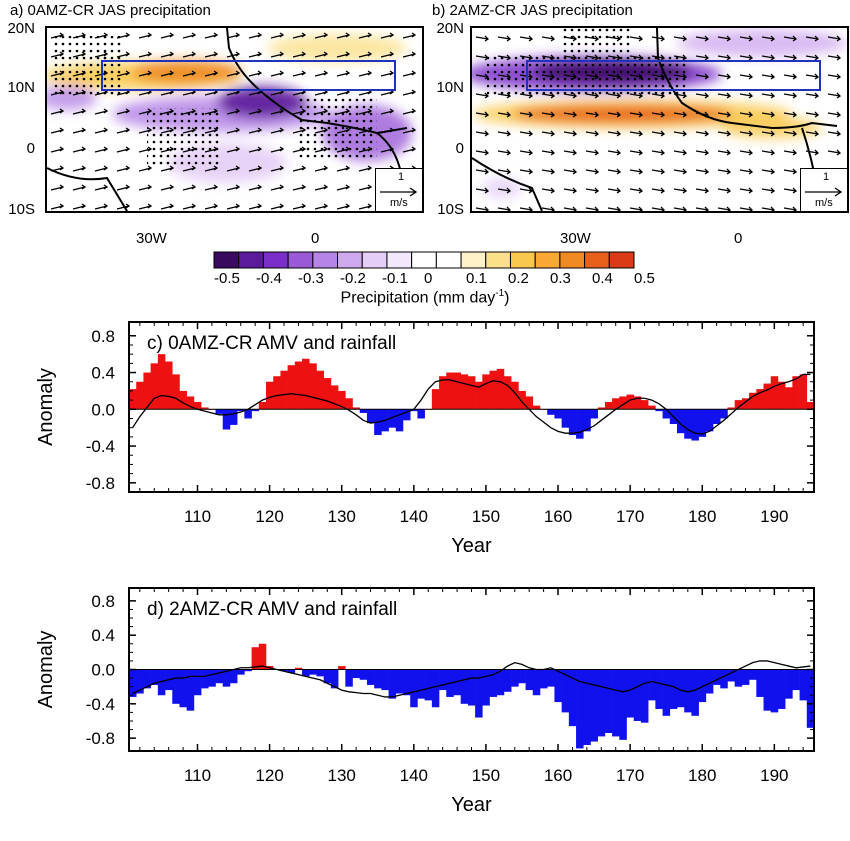  What do you see at coordinates (774, 516) in the screenshot?
I see `x-tick-label: 190` at bounding box center [774, 516].